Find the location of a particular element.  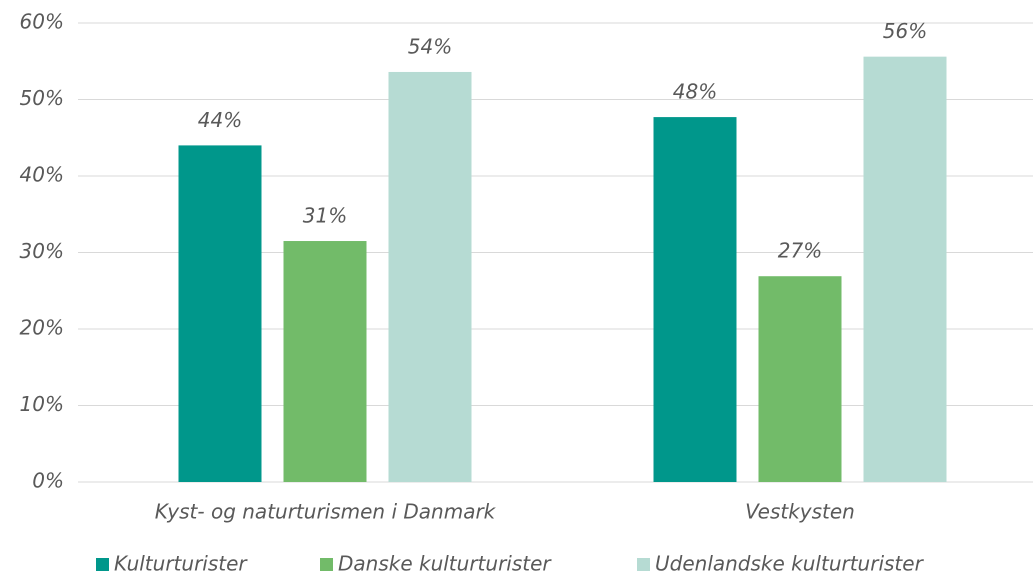

y-tick-label: 20% is located at coordinates (42, 328).